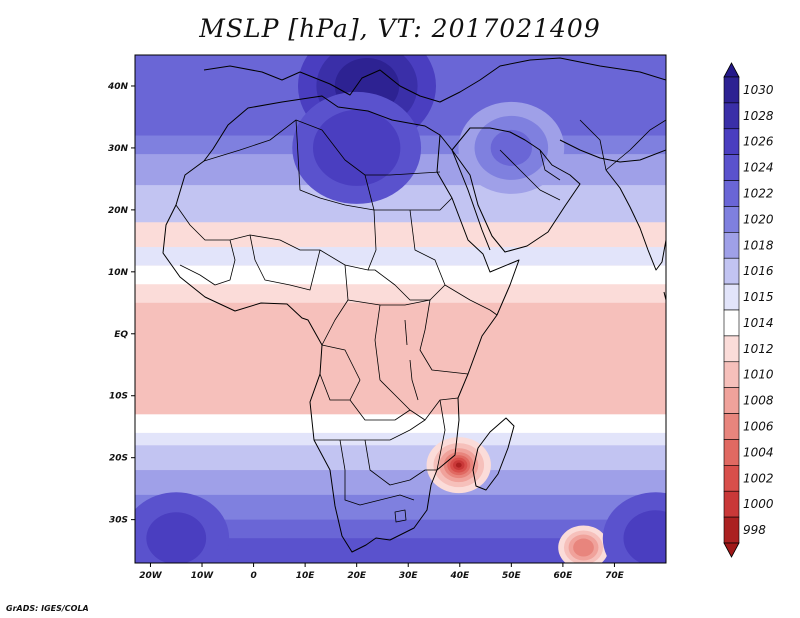 This screenshot has height=618, width=800. Describe the element at coordinates (306, 576) in the screenshot. I see `lon-tick-label: 10E` at that location.